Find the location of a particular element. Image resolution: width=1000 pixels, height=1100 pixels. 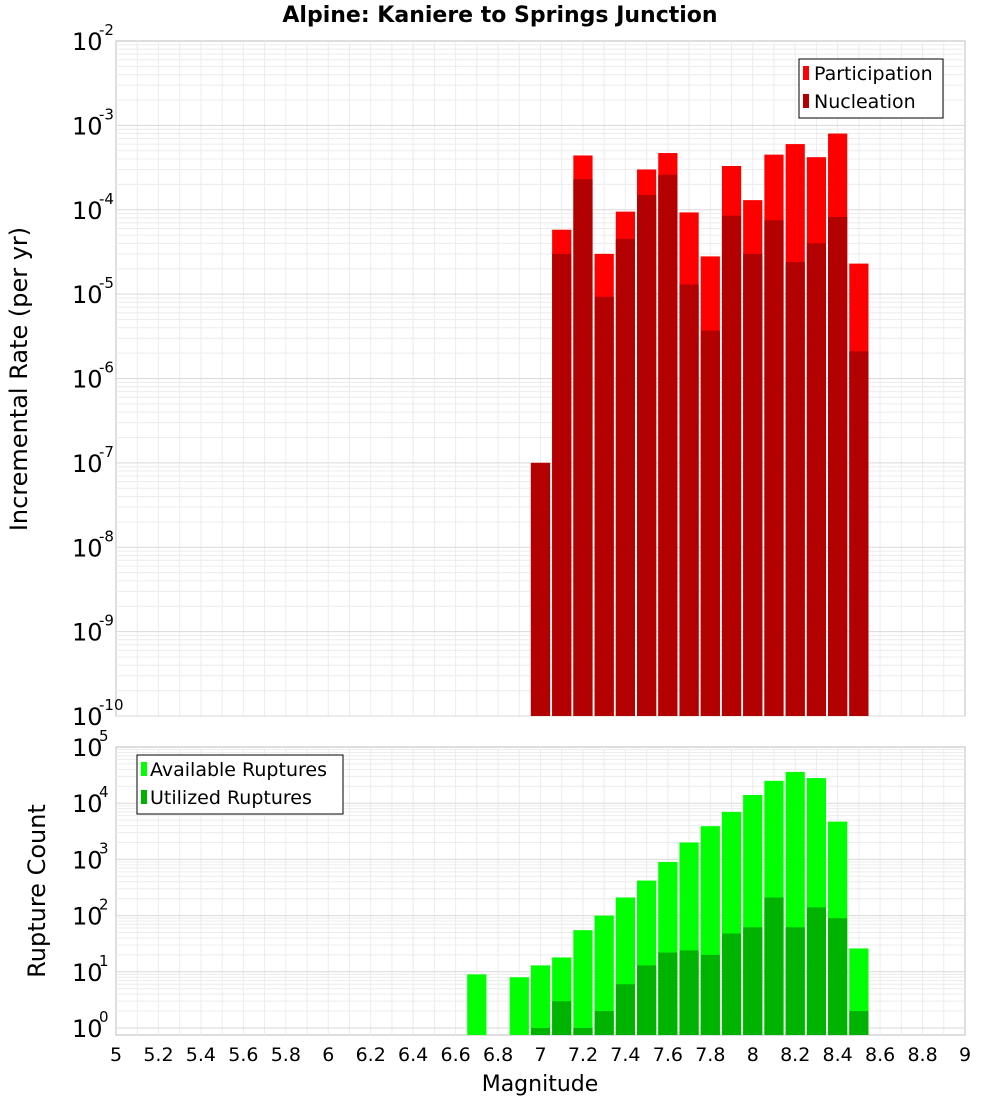

y-tick-label: 10⁻⁸ is located at coordinates (93, 544).